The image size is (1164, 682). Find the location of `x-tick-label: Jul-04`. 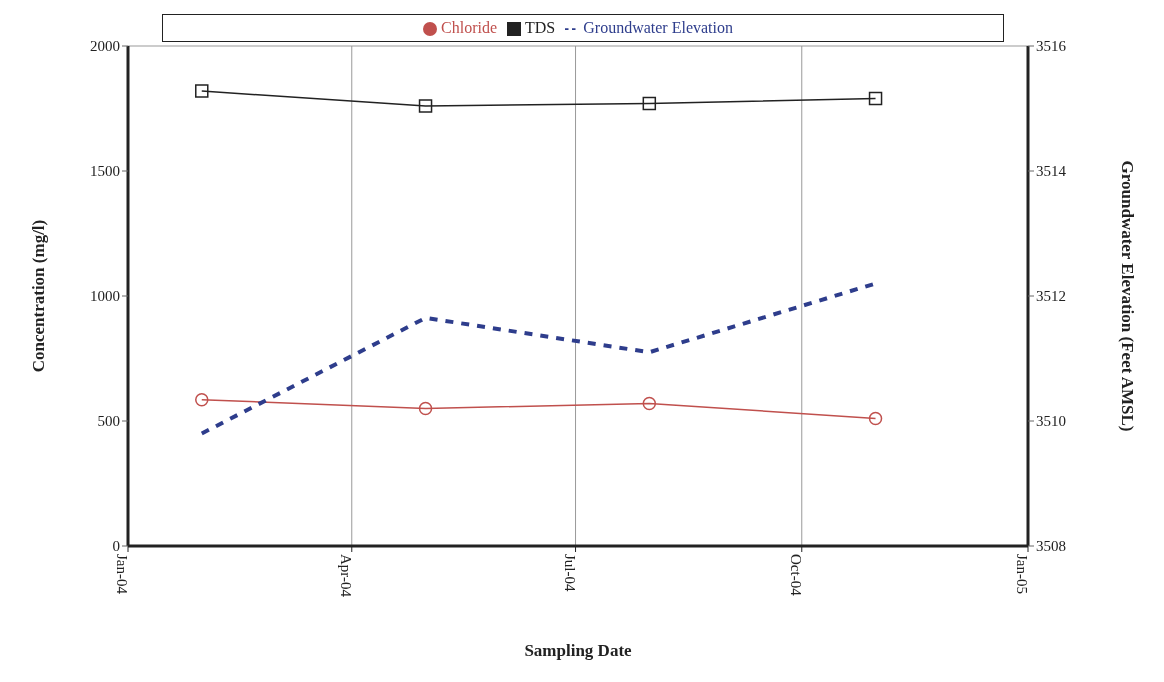

x-tick-label: Jul-04 is located at coordinates (569, 573).